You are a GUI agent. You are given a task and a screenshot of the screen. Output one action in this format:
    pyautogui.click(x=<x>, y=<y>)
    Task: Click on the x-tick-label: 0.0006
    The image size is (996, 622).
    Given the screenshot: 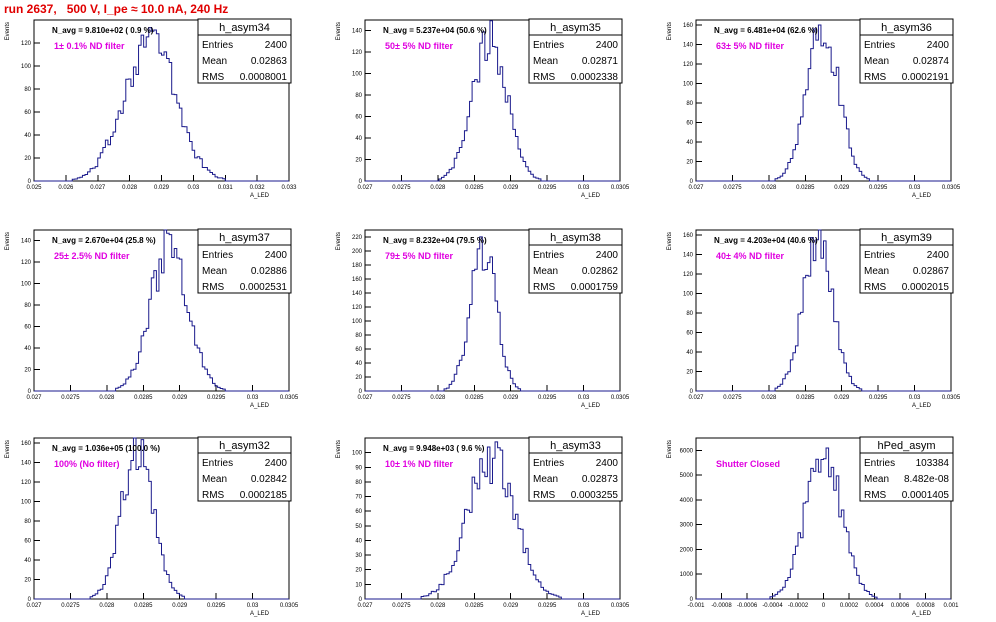 What is the action you would take?
    pyautogui.click(x=900, y=606)
    